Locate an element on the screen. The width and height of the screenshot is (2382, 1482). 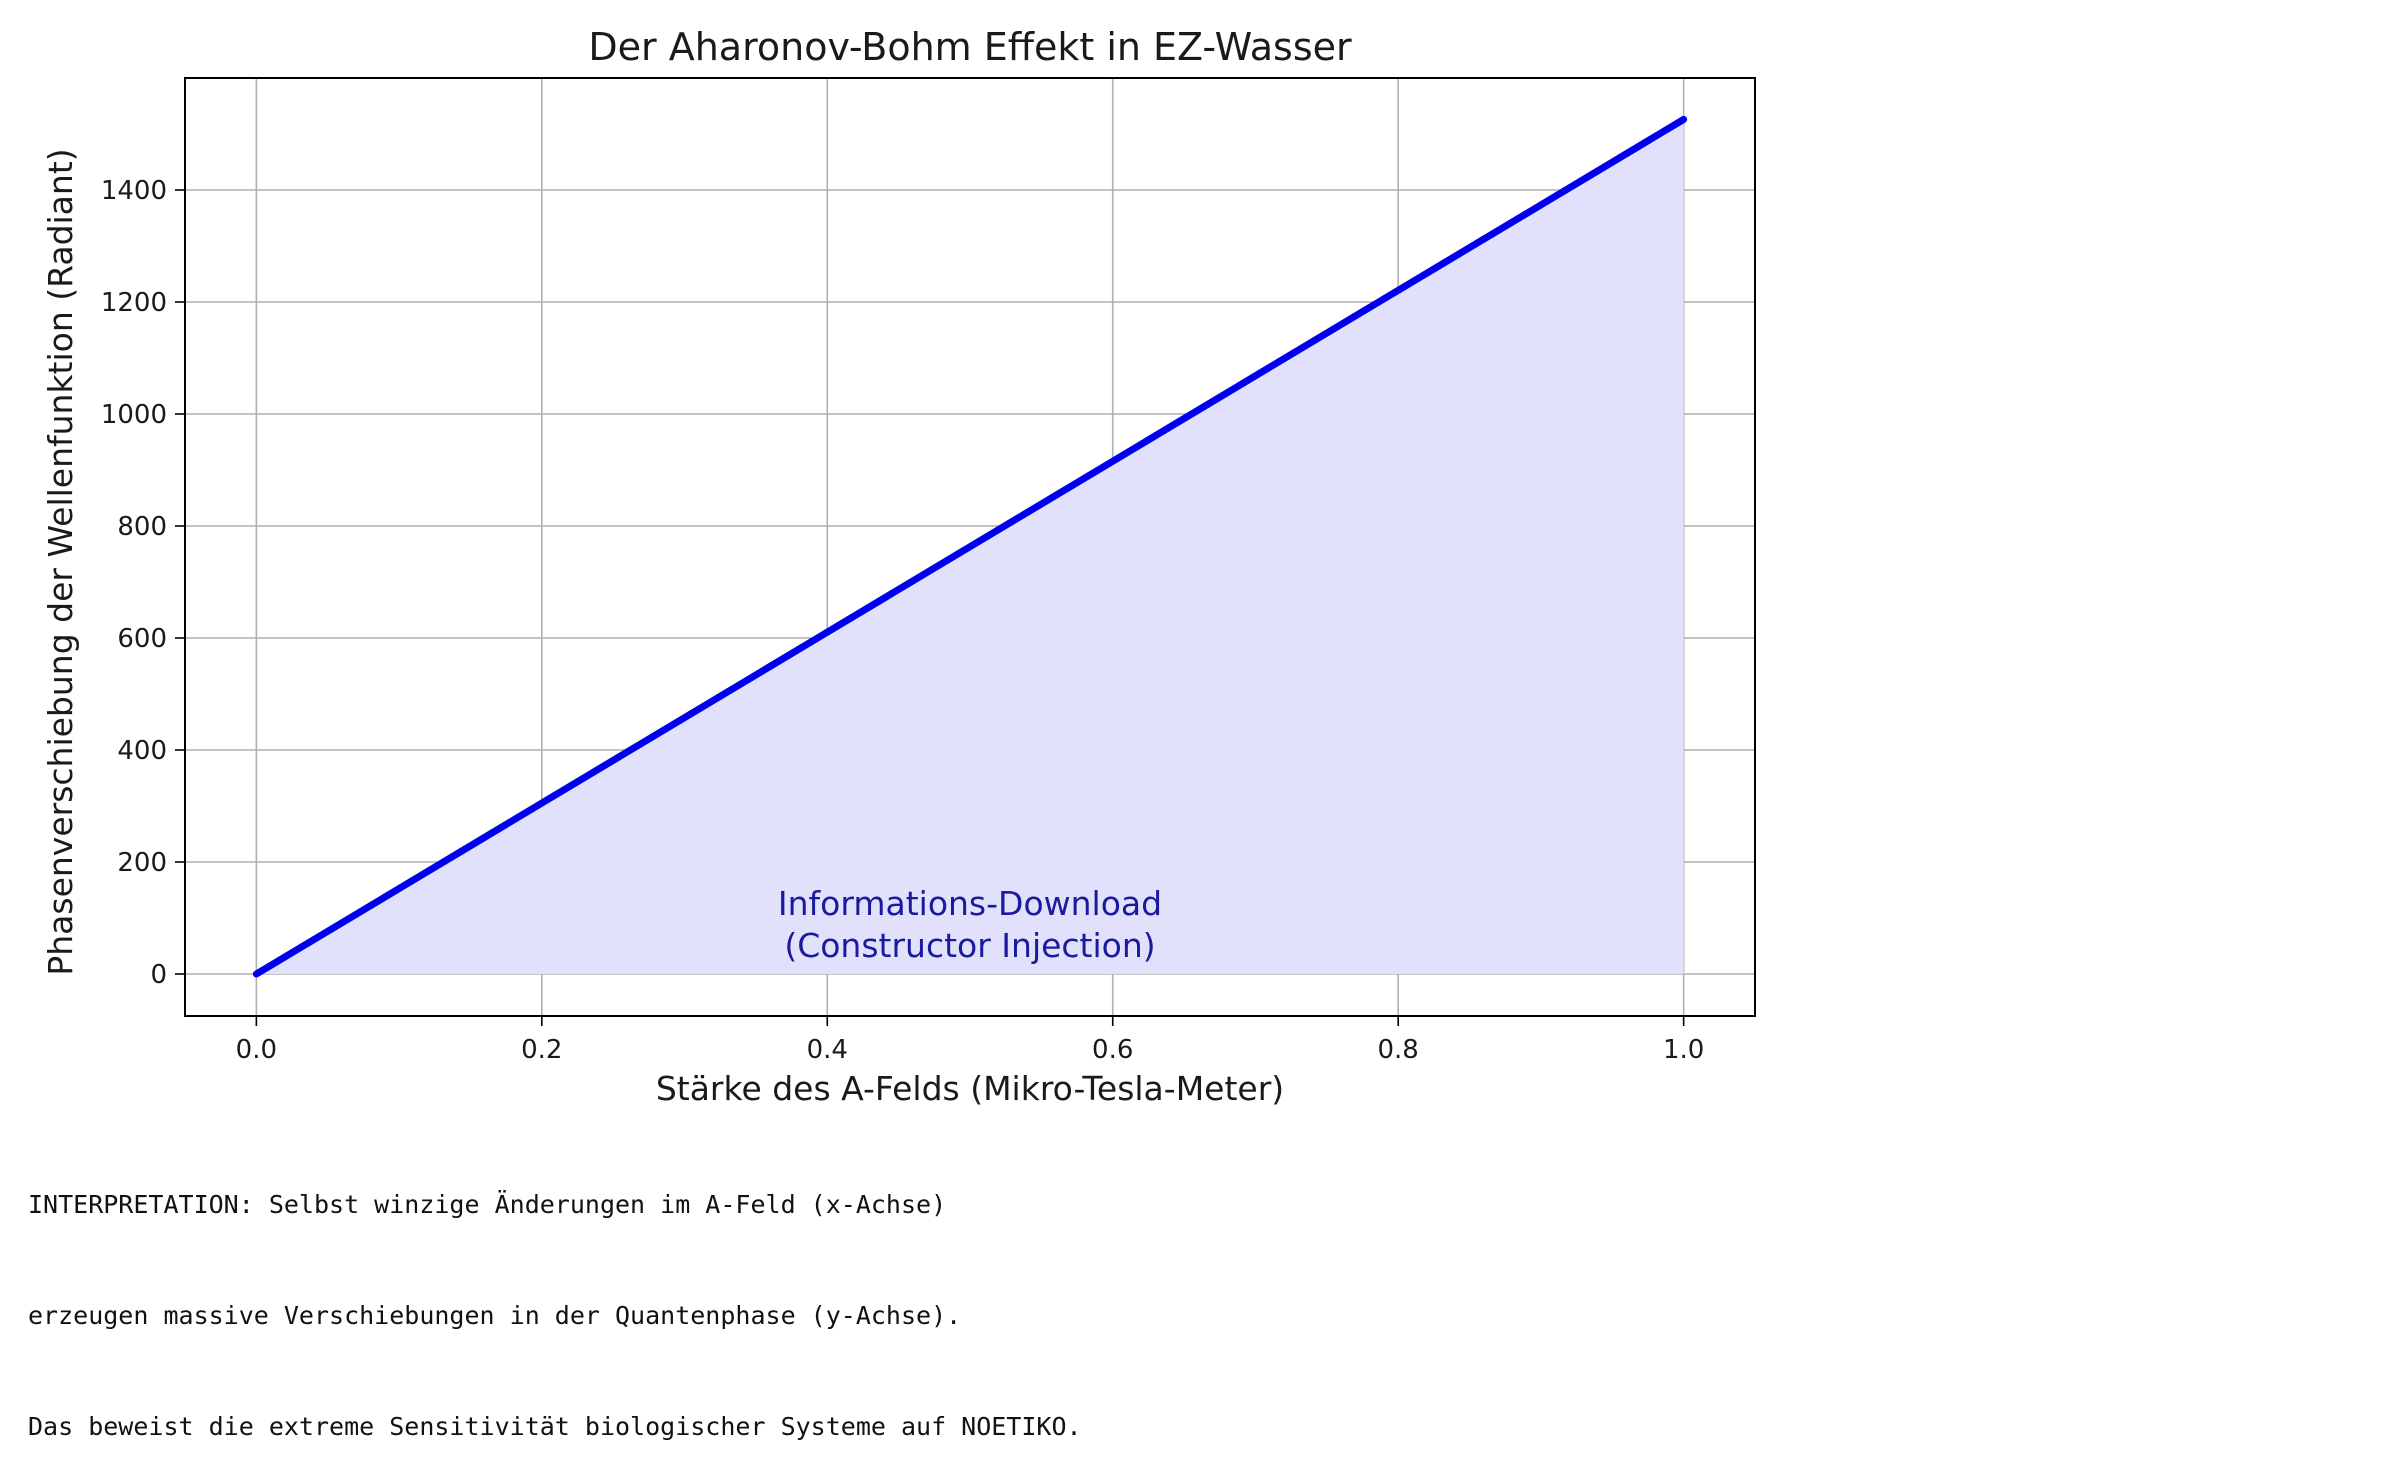
y-tick-label: 800 is located at coordinates (142, 527).